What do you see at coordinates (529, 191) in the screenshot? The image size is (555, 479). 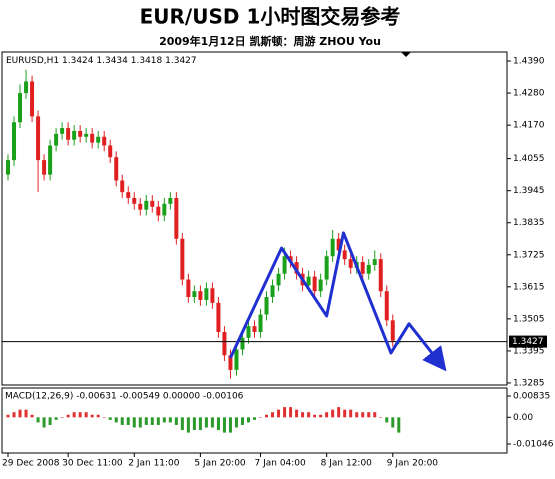 I see `y-tick-label: 1.3945` at bounding box center [529, 191].